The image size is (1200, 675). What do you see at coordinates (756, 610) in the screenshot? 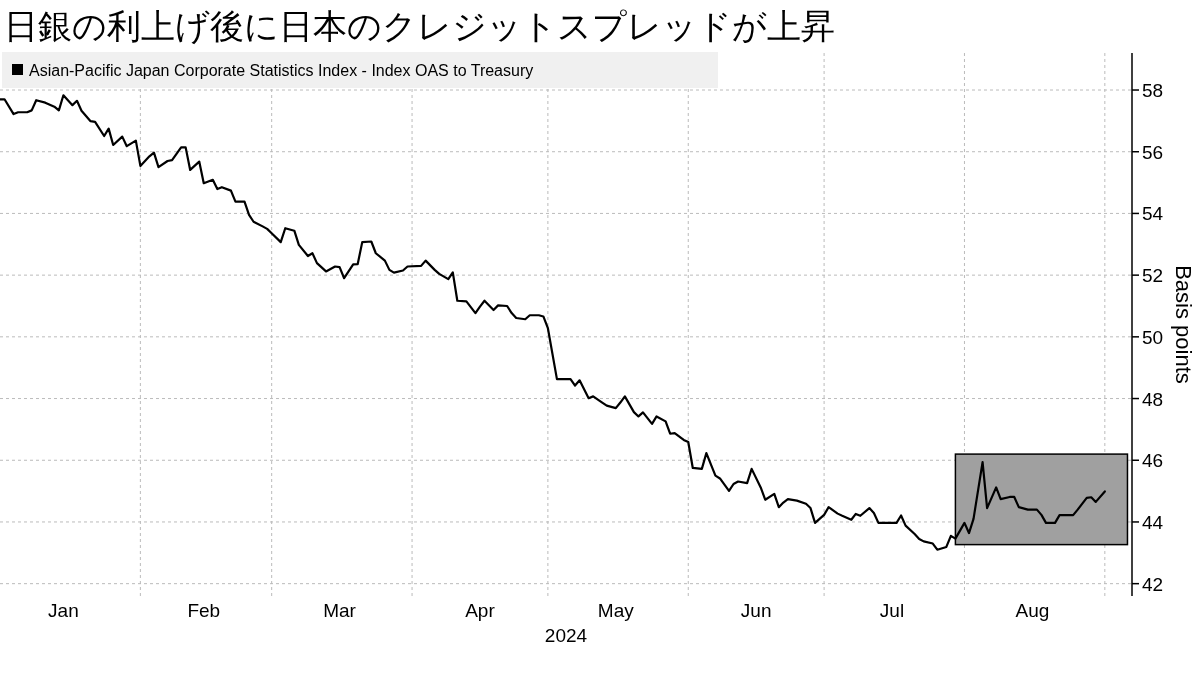
I see `x-tick-label: Jun` at bounding box center [756, 610].